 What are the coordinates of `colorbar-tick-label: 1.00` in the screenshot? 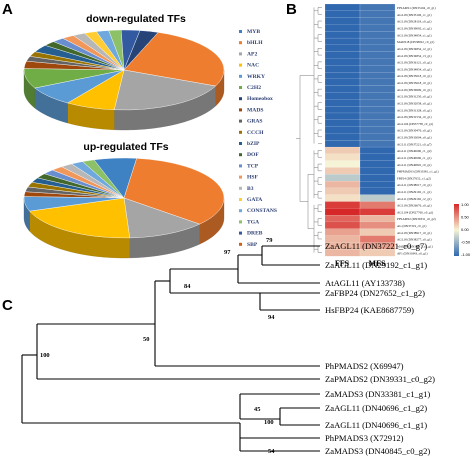 It's located at (465, 204).